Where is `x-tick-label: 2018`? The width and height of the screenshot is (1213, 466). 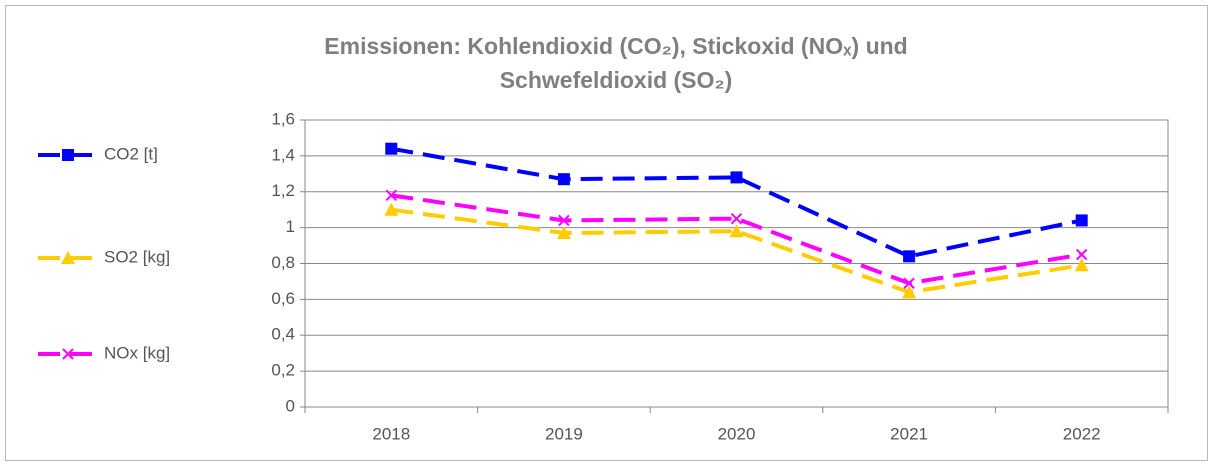 x-tick-label: 2018 is located at coordinates (391, 433).